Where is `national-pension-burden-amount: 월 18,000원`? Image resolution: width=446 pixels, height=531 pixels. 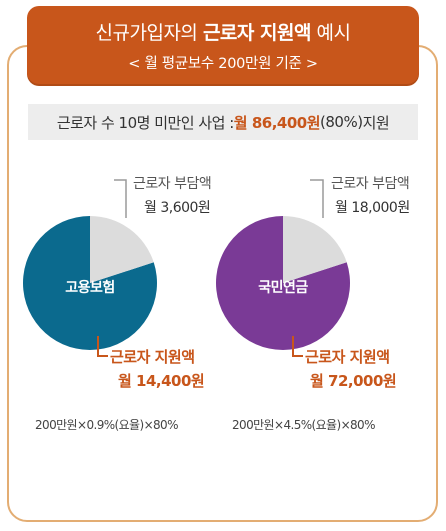 national-pension-burden-amount: 월 18,000원 is located at coordinates (372, 208).